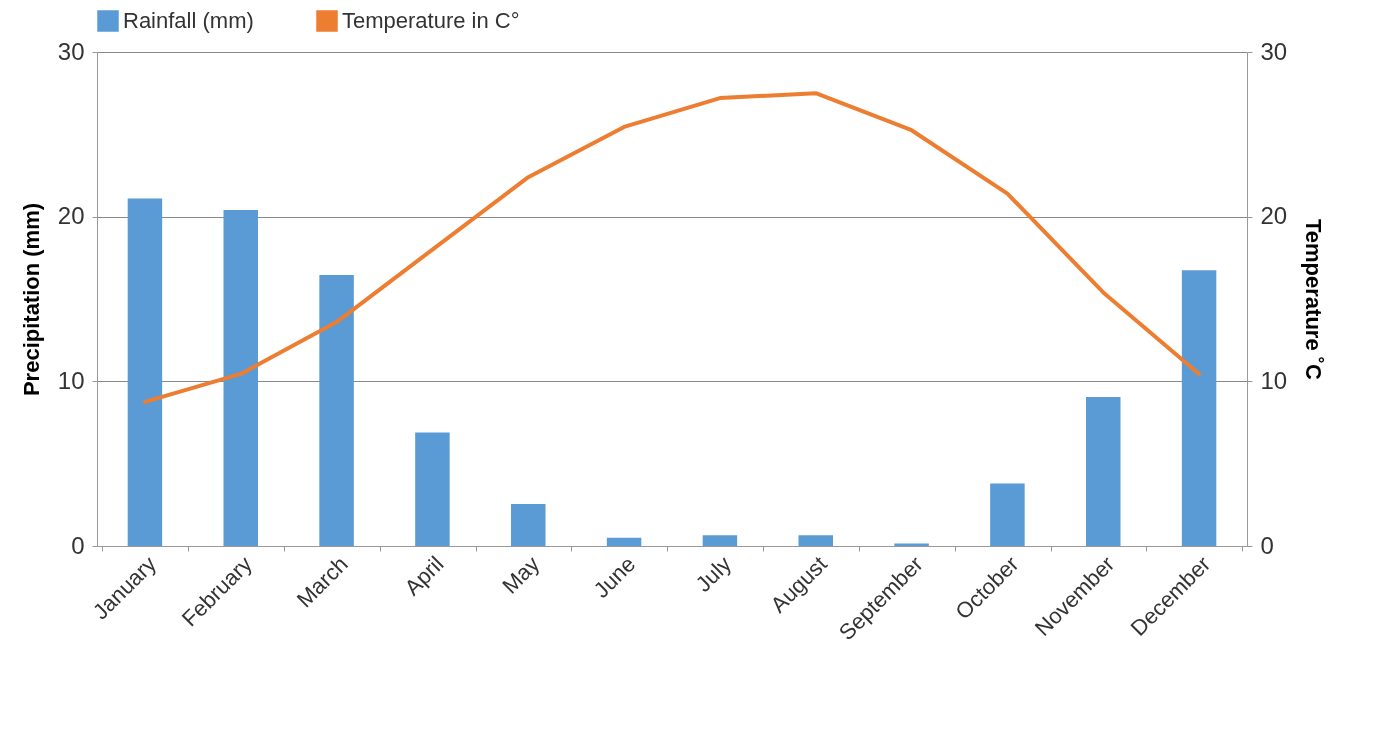 The width and height of the screenshot is (1386, 736). I want to click on y2-axis-title: Temperature ˚C, so click(1314, 300).